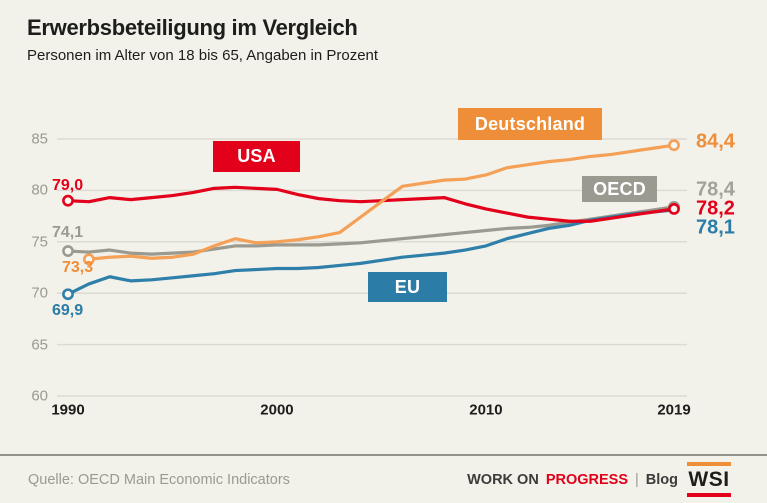 The width and height of the screenshot is (767, 503). What do you see at coordinates (383, 455) in the screenshot?
I see `footer-divider` at bounding box center [383, 455].